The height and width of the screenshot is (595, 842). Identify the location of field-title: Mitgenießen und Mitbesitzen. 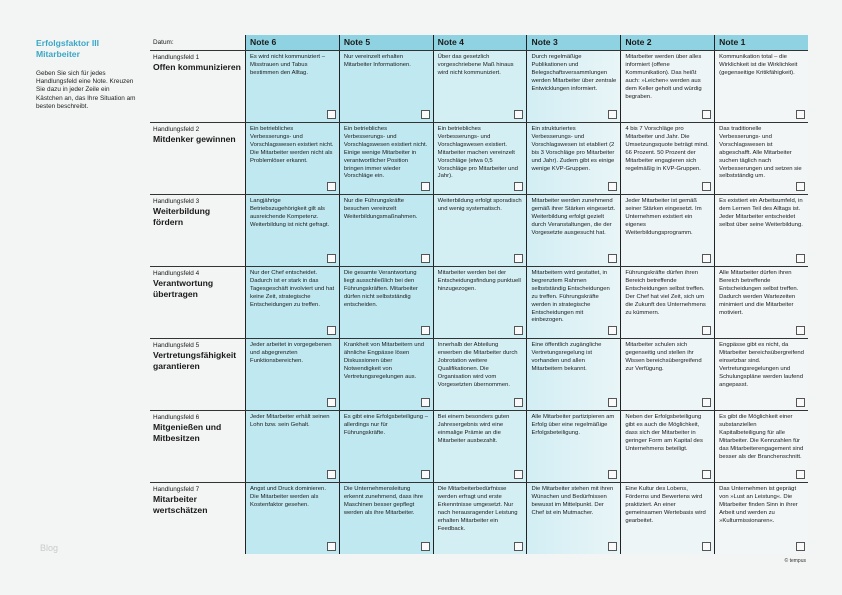
(187, 432).